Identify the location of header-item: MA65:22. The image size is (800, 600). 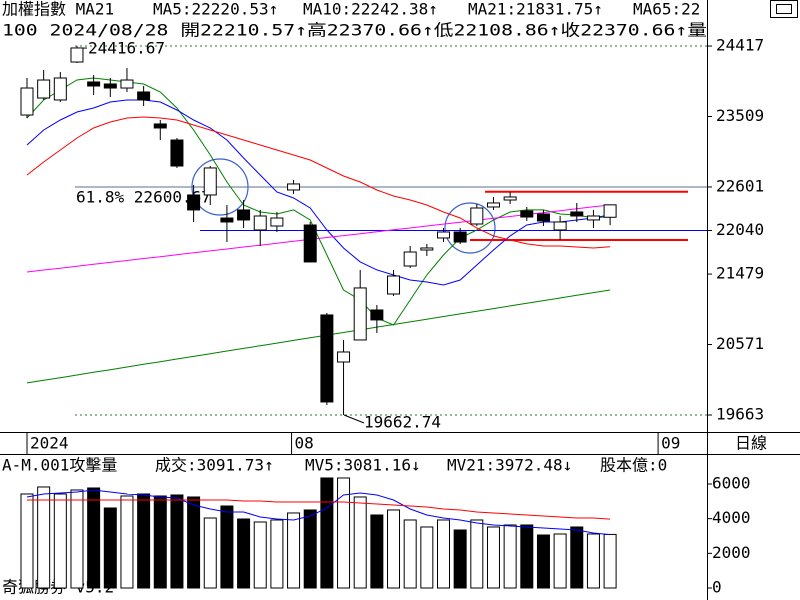
(666, 9).